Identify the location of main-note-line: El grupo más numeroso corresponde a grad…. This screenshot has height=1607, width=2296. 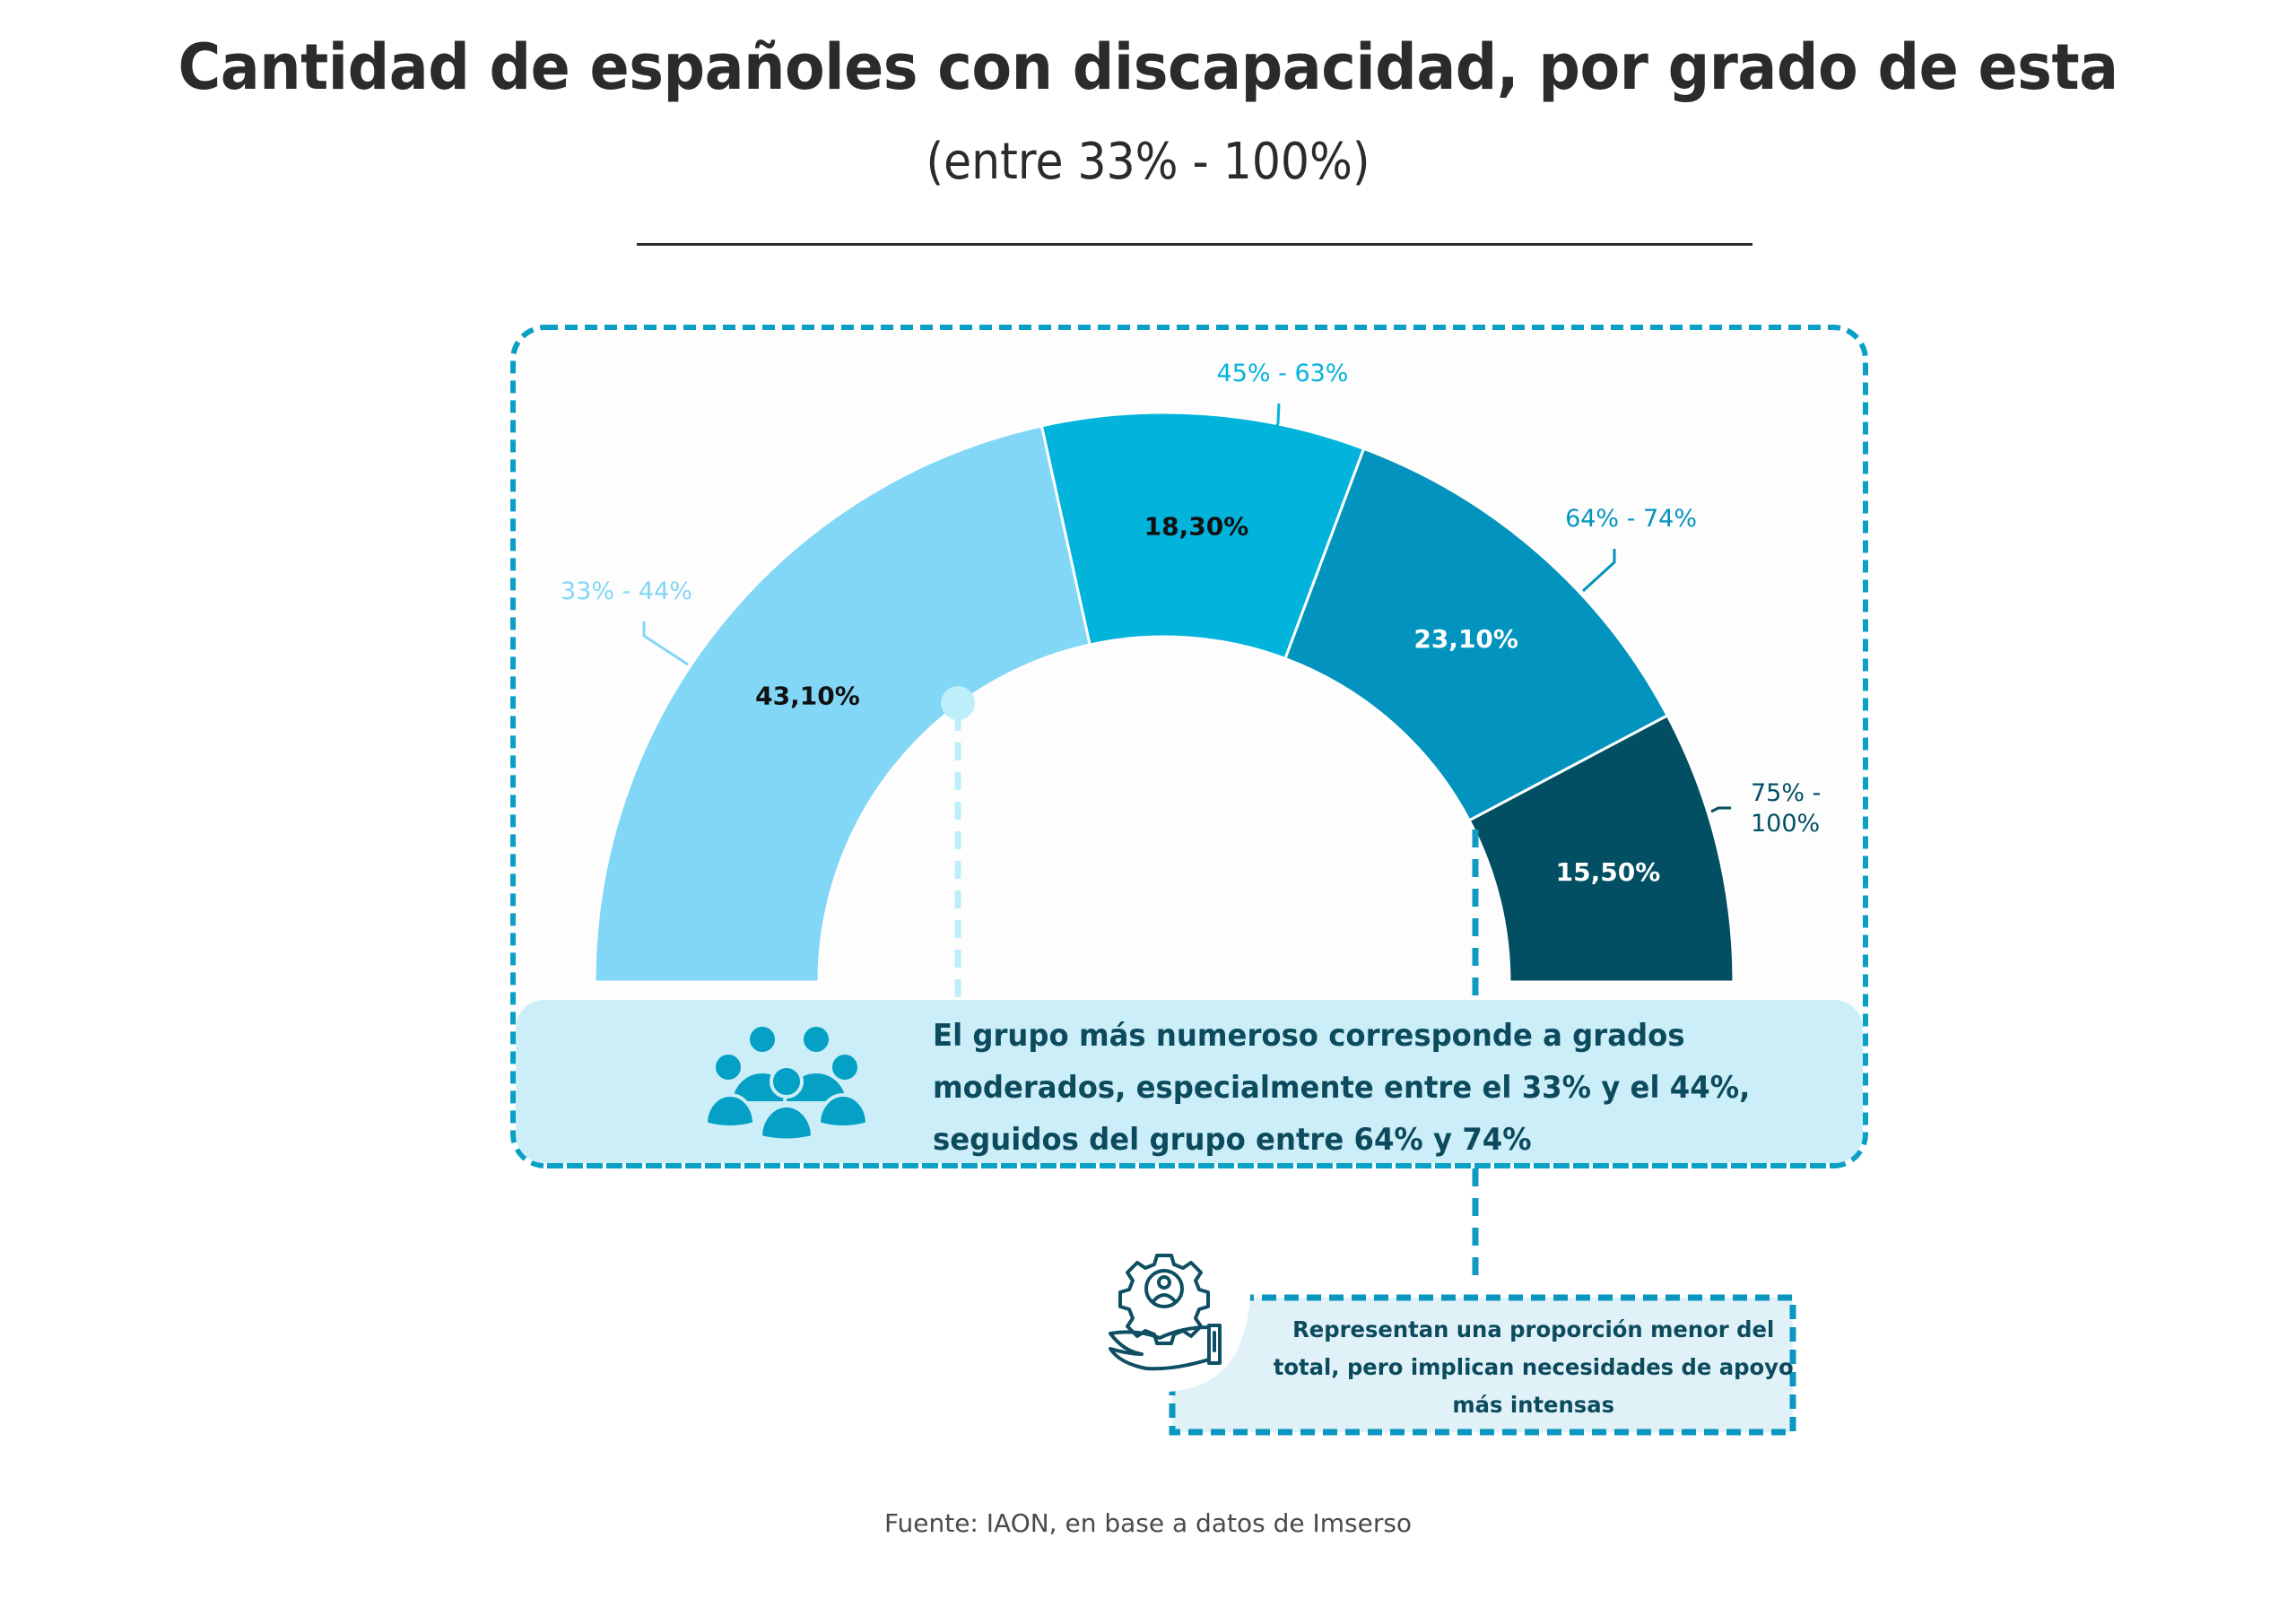
(1309, 1036).